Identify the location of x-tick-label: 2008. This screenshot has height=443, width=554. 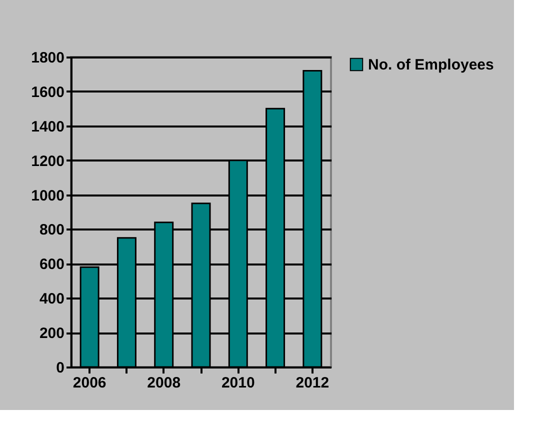
(164, 383).